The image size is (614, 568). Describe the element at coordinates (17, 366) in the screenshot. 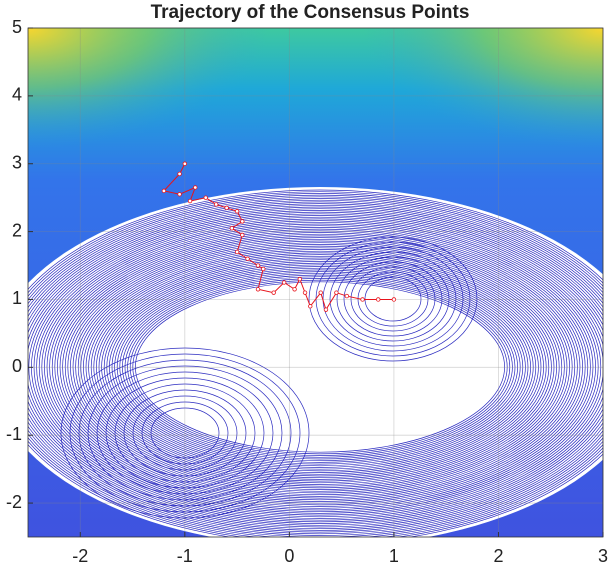

I see `y-tick-label: 0` at that location.